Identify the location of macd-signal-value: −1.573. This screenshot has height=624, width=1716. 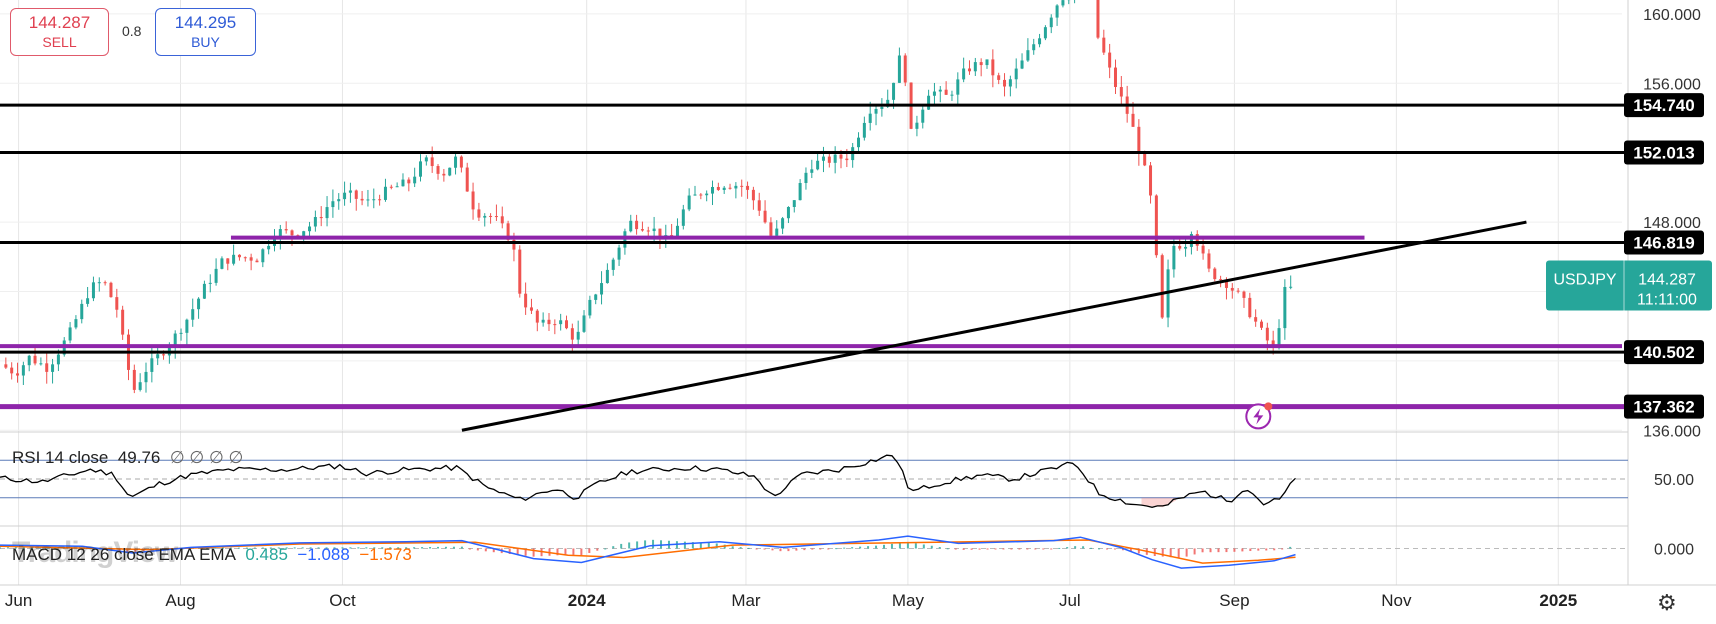
(385, 554).